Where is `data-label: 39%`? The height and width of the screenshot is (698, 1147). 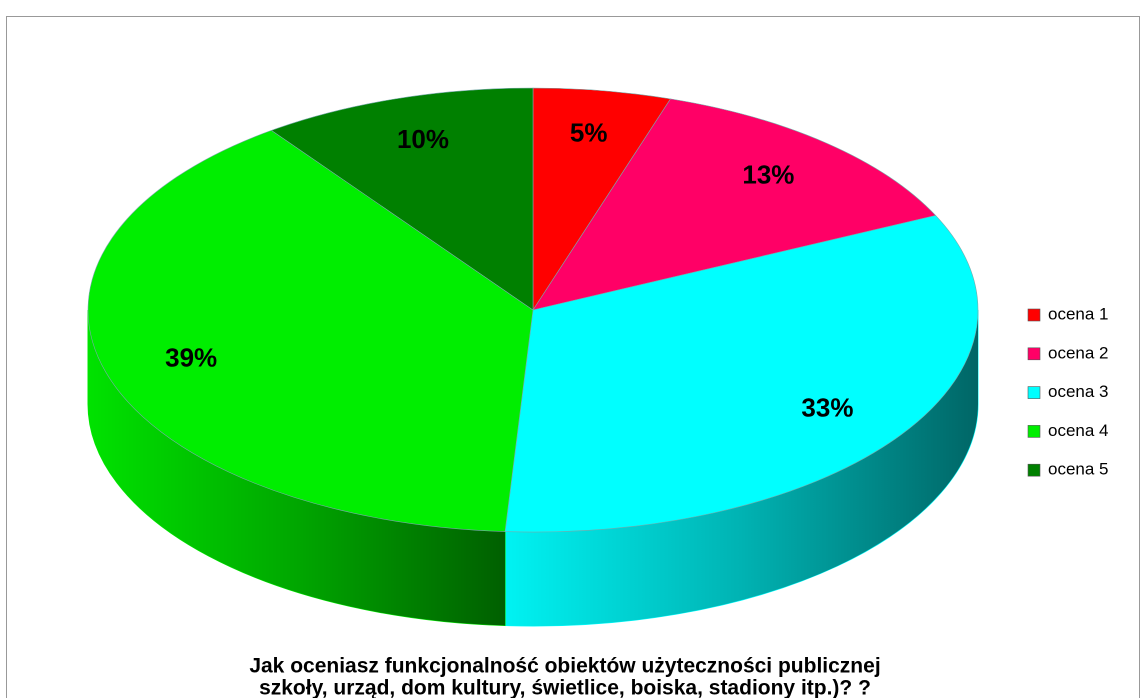
data-label: 39% is located at coordinates (191, 357).